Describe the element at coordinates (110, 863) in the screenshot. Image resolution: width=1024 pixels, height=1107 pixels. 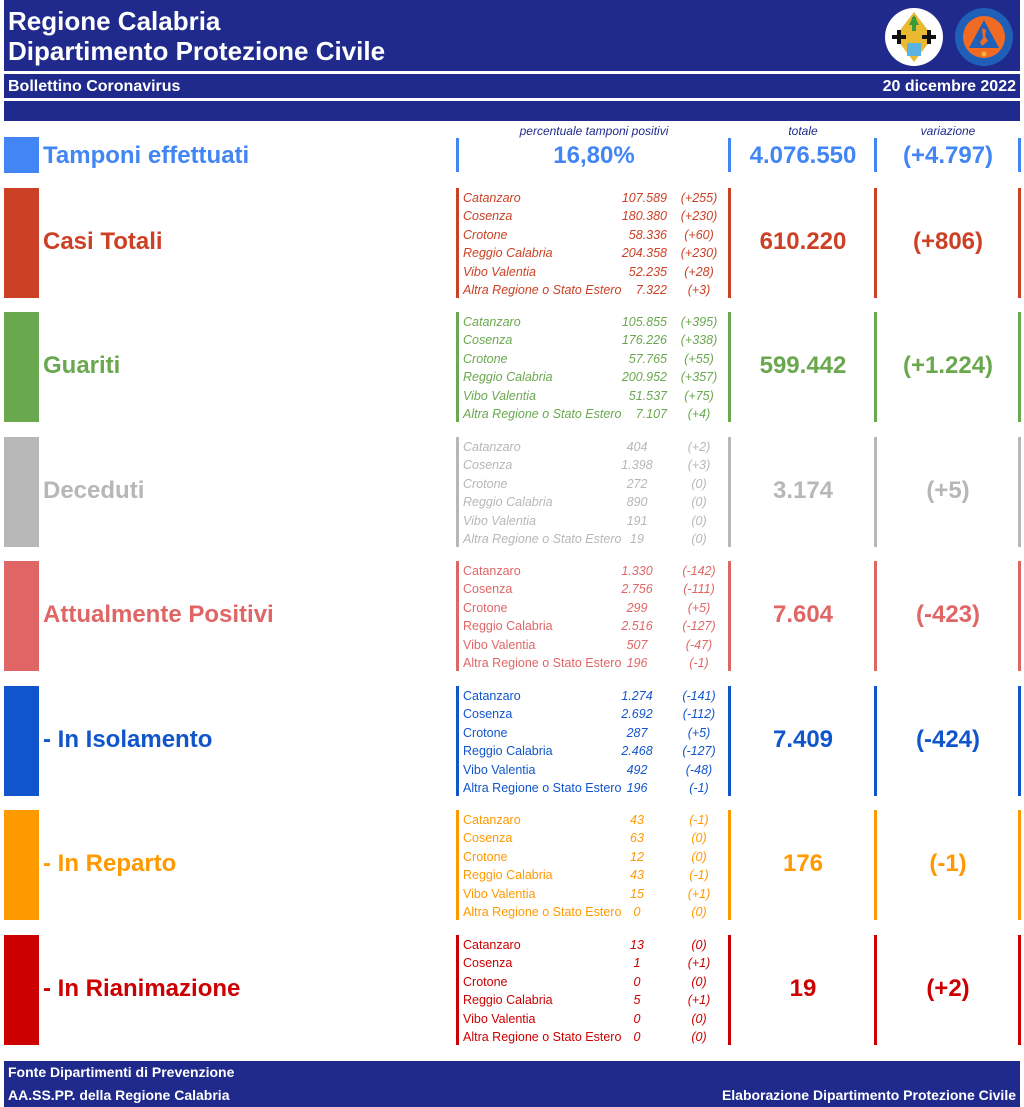
I see `section-label: - In Reparto` at that location.